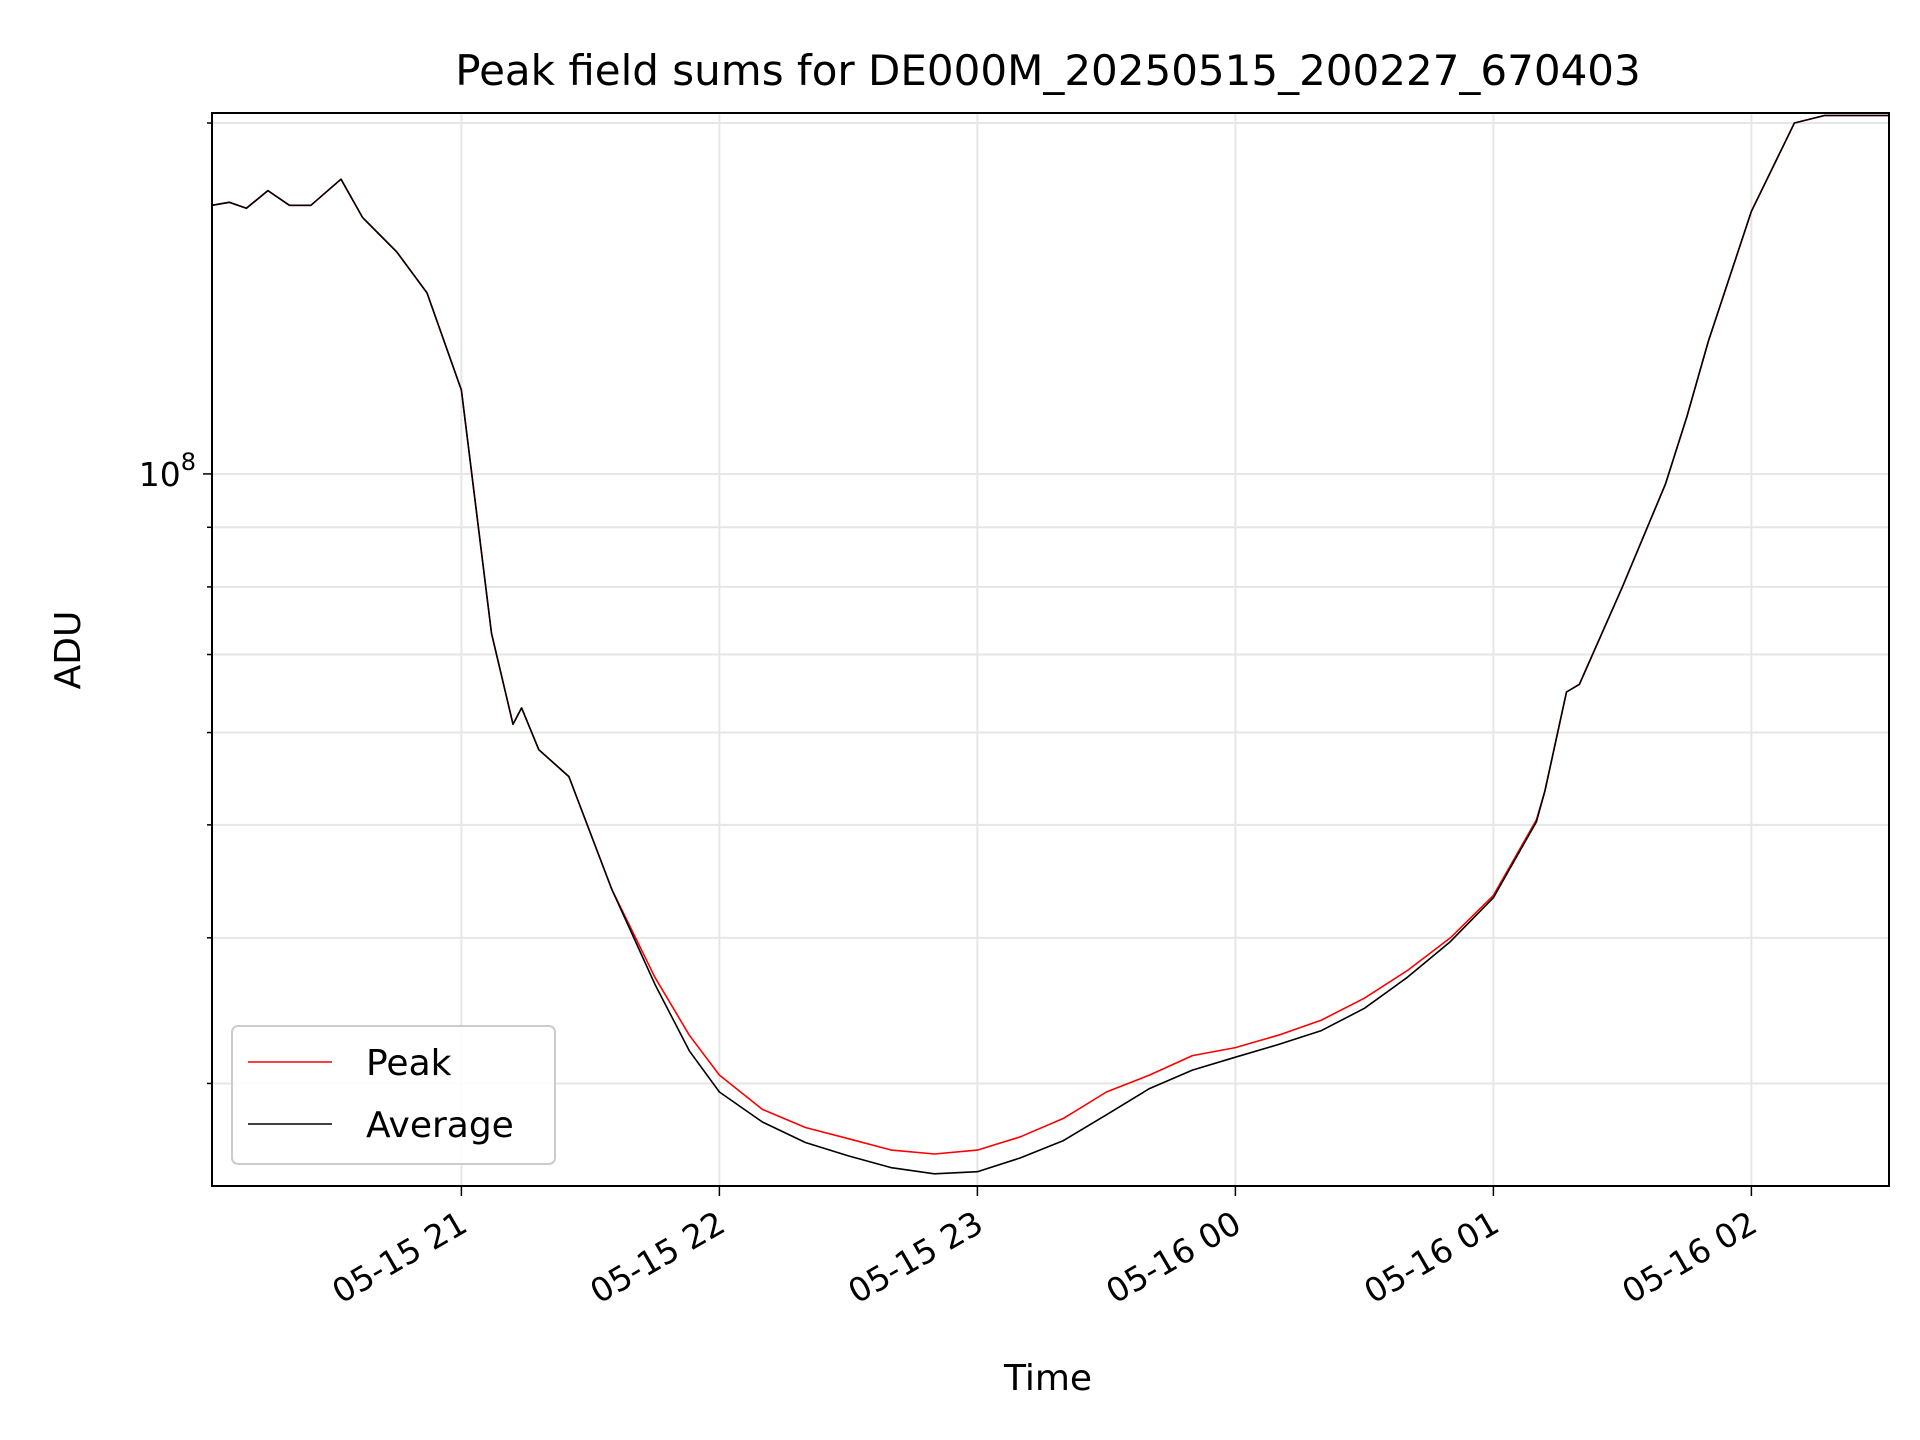 The height and width of the screenshot is (1440, 1920). Describe the element at coordinates (188, 462) in the screenshot. I see `y-tick-label-exponent: 8` at that location.